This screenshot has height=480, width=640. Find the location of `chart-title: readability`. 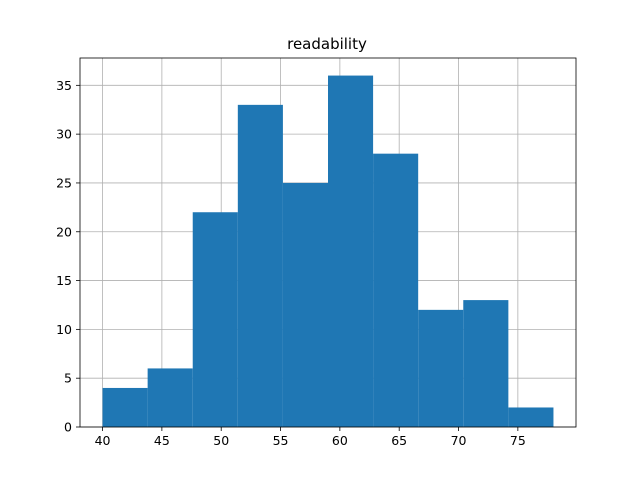

chart-title: readability is located at coordinates (327, 44).